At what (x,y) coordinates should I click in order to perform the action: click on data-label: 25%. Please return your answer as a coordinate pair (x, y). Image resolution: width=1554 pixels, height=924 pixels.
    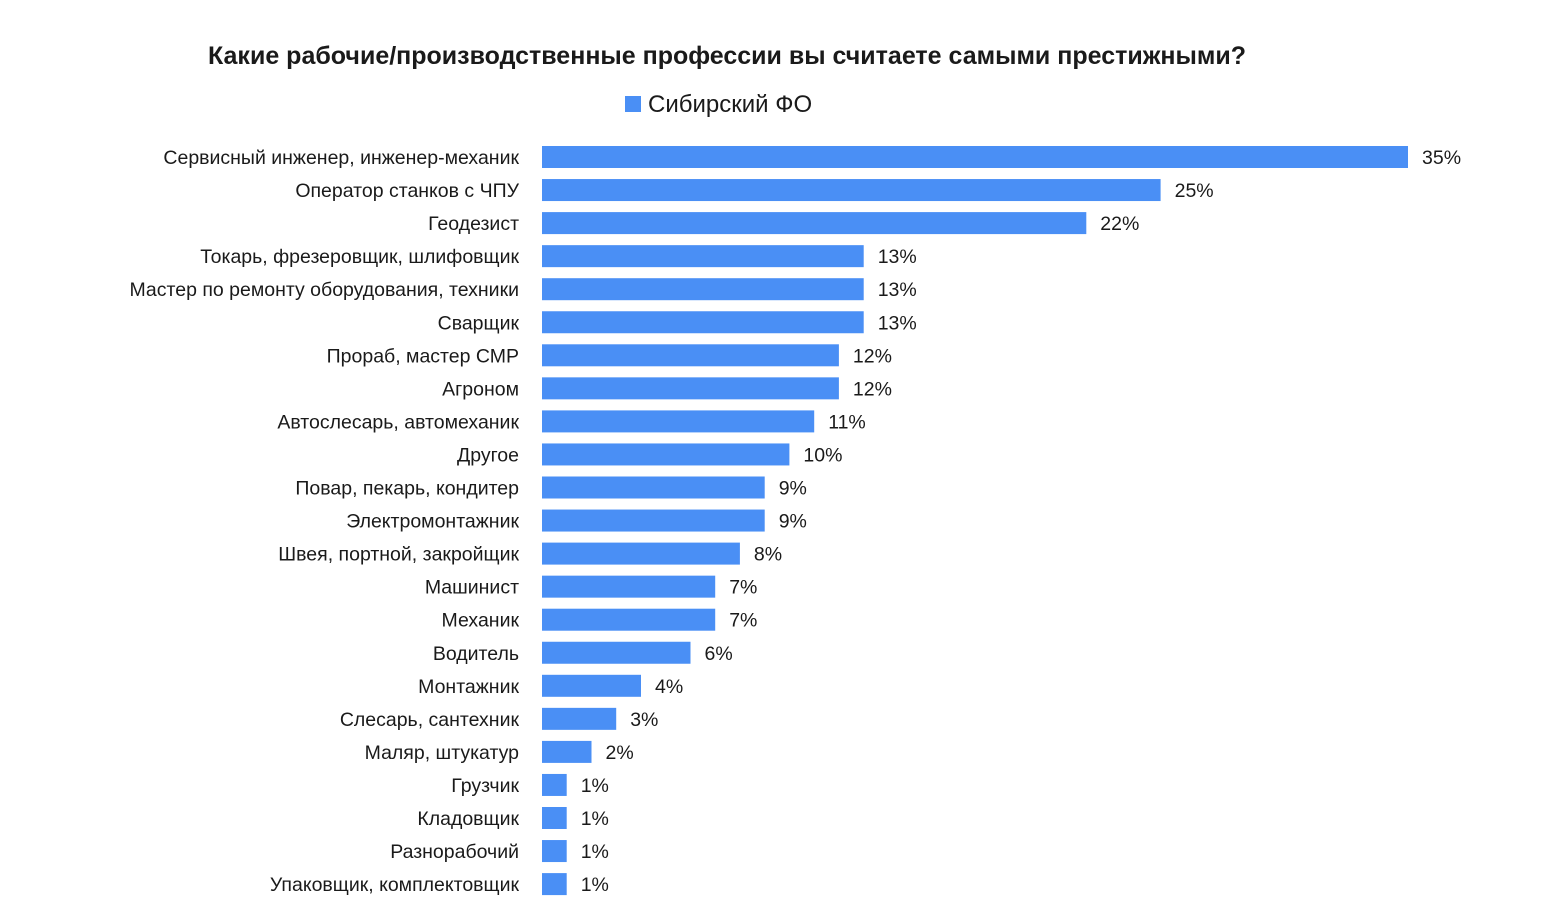
    Looking at the image, I should click on (1194, 191).